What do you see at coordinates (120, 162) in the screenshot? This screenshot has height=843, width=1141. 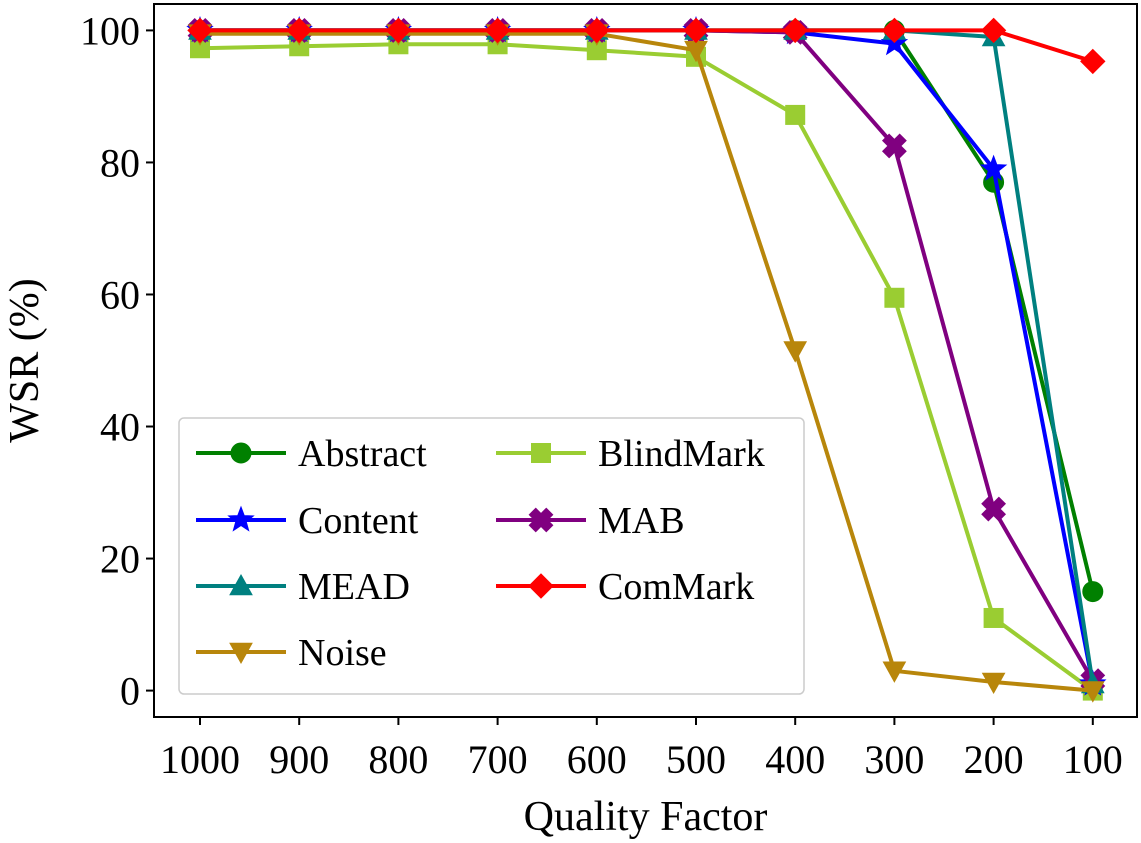 I see `y-tick-label: 80` at bounding box center [120, 162].